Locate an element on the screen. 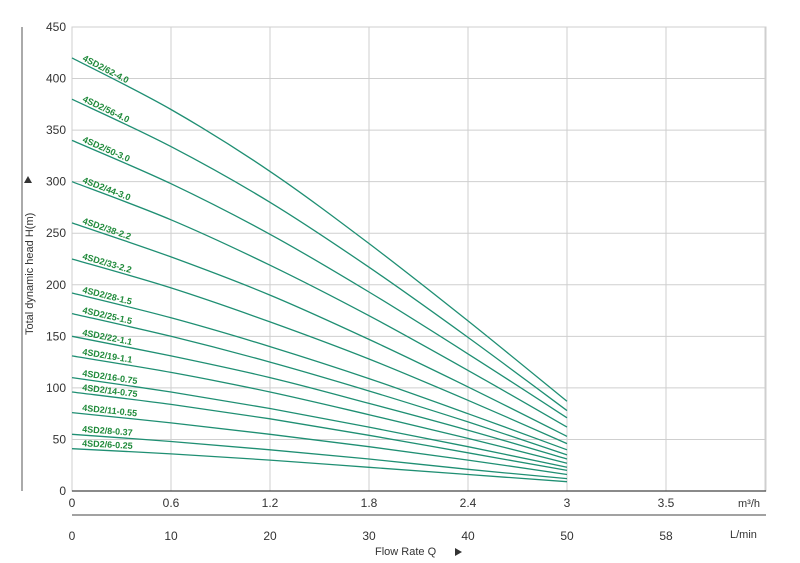 This screenshot has height=563, width=800. x-unit-m3h: m³/h is located at coordinates (749, 504).